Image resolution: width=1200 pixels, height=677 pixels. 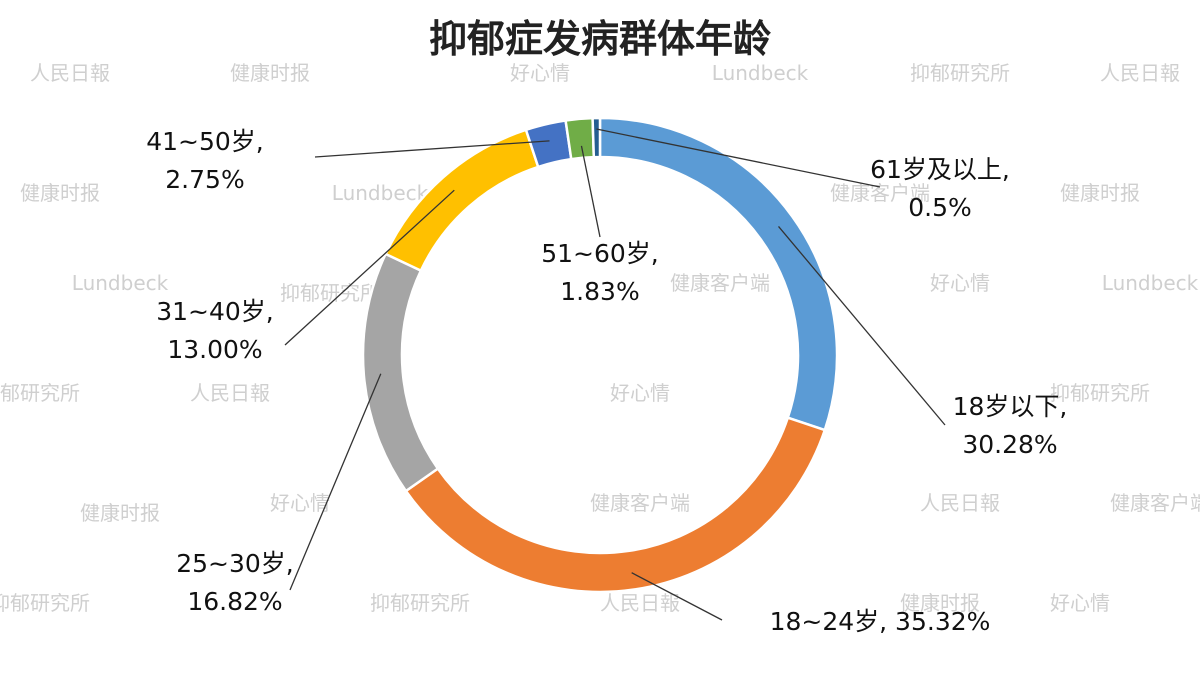 What do you see at coordinates (599, 291) in the screenshot?
I see `data-label-5-line-1: 1.83%` at bounding box center [599, 291].